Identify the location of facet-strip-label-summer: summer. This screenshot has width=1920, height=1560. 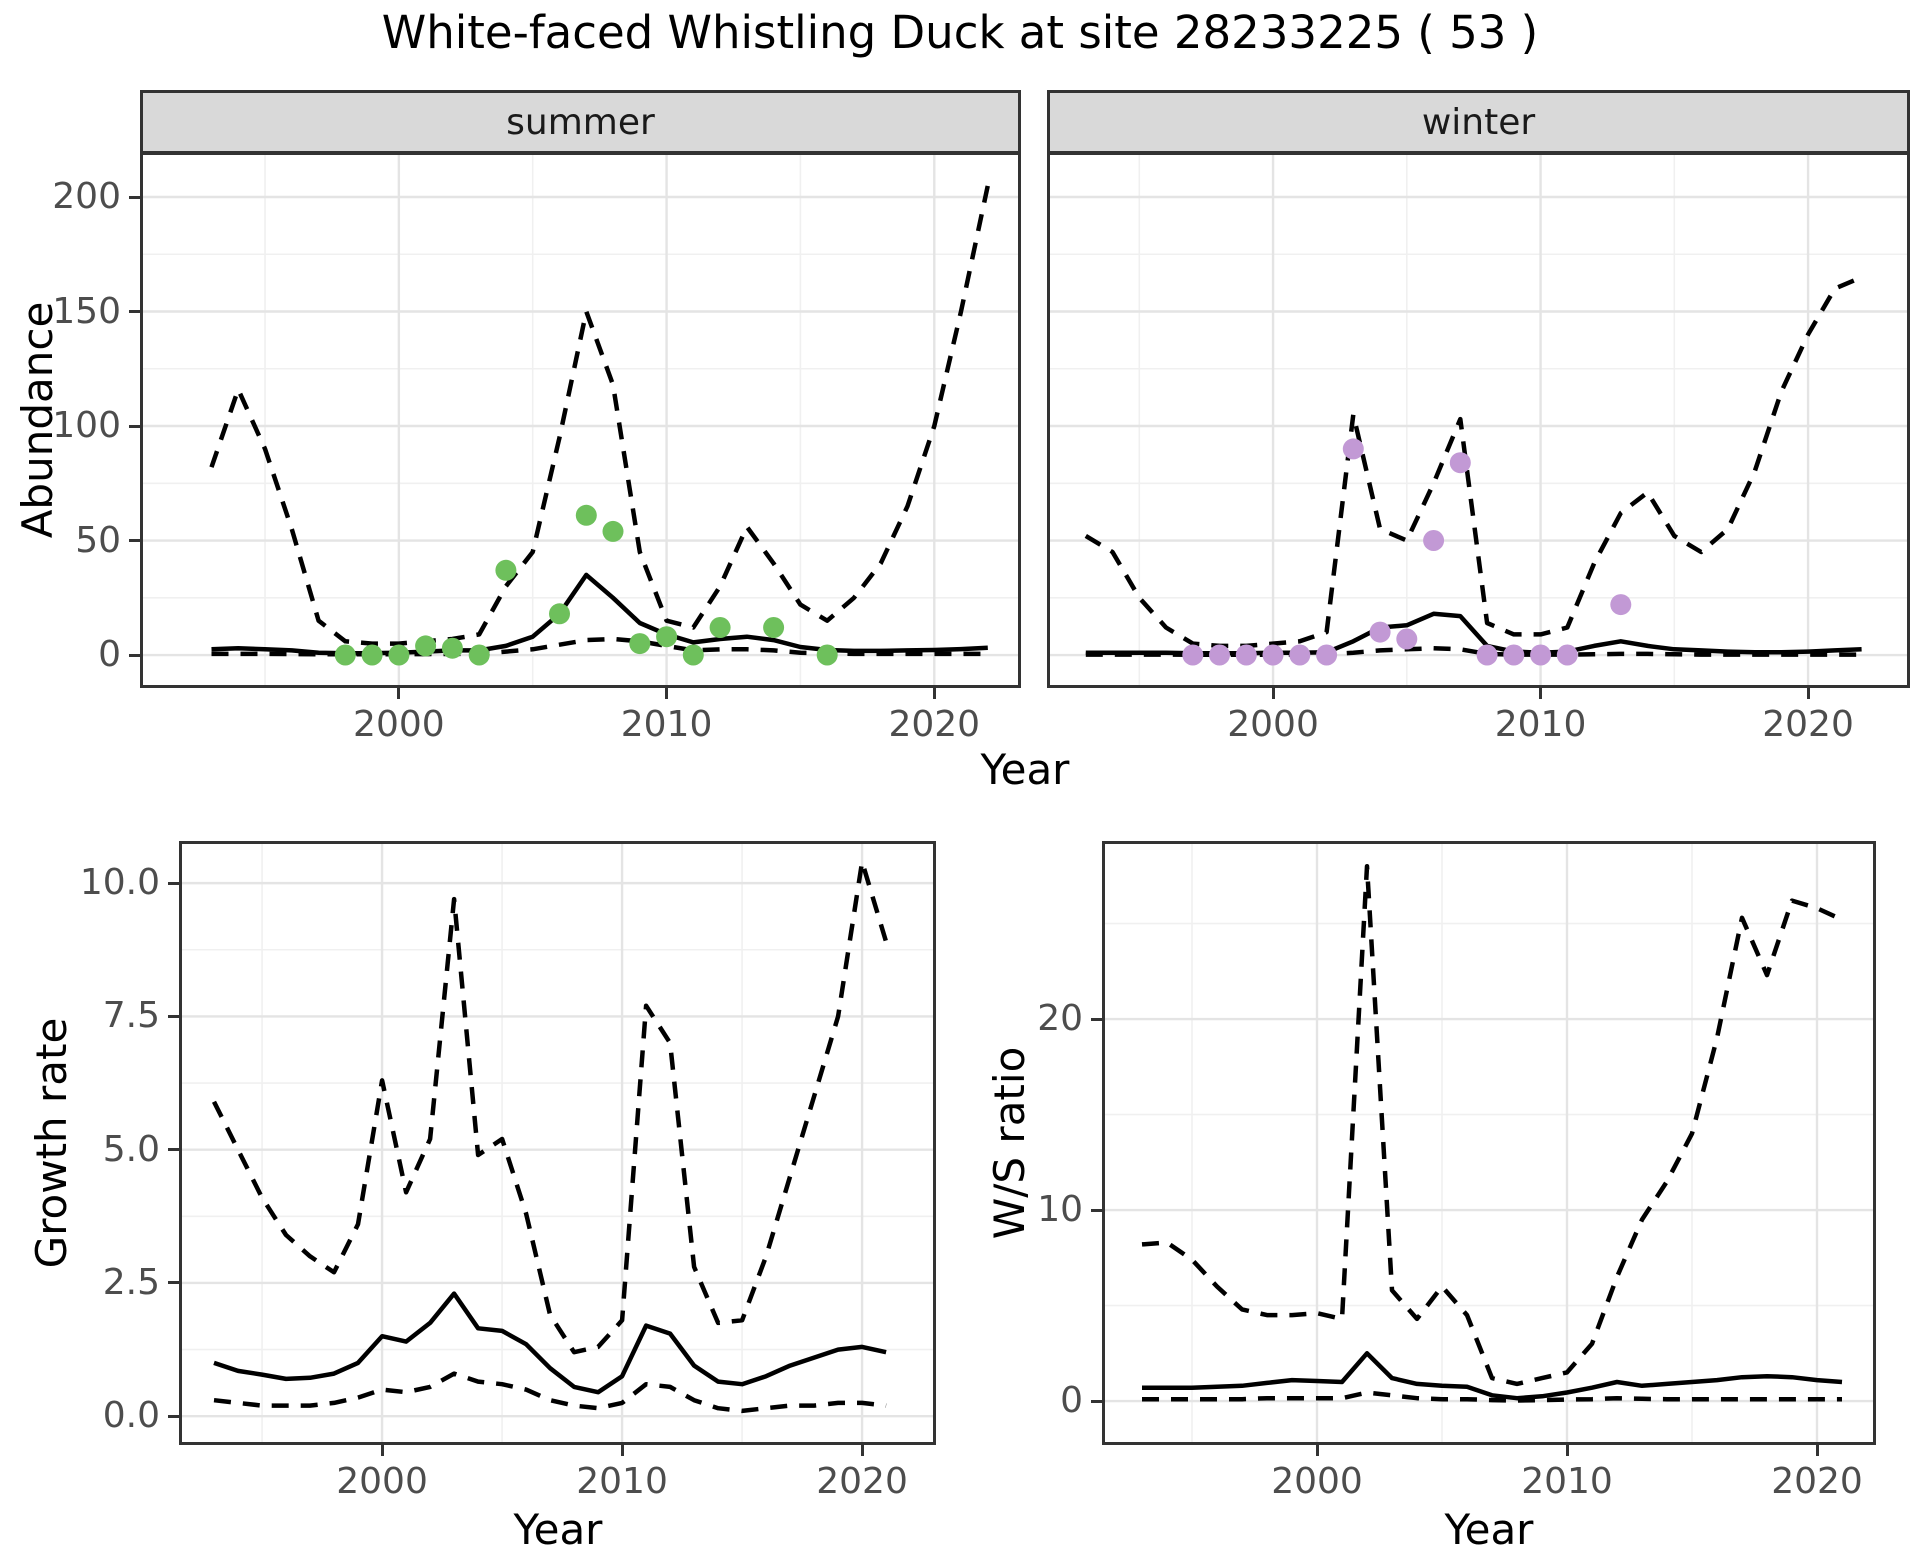
(580, 122).